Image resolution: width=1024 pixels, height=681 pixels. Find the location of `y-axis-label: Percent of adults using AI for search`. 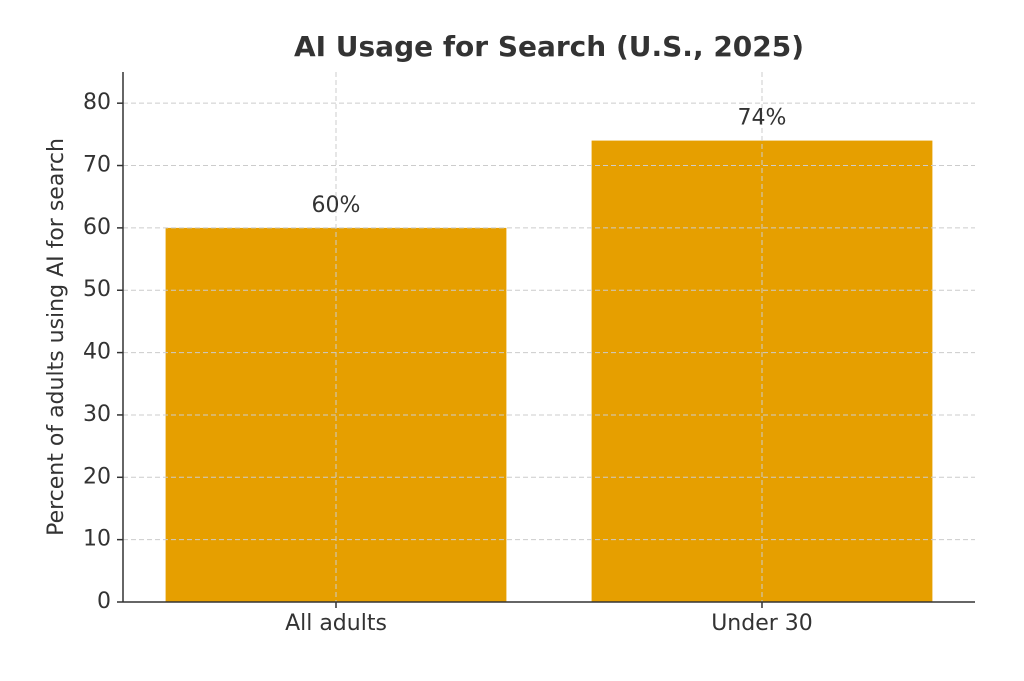

y-axis-label: Percent of adults using AI for search is located at coordinates (56, 337).